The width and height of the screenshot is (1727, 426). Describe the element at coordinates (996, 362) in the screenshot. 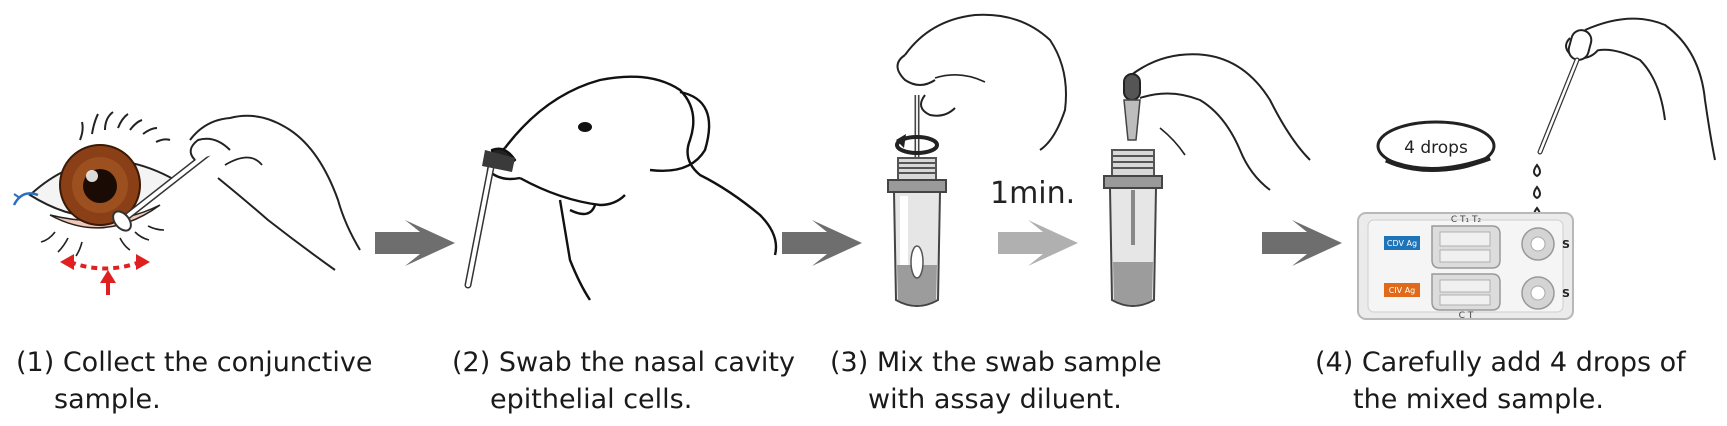

I see `step-3-caption-line-1: (3) Mix the swab sample` at that location.